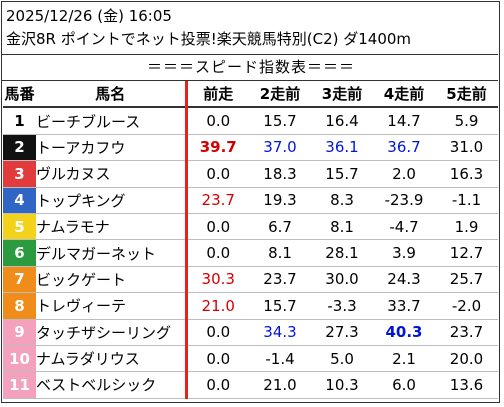 Image resolution: width=504 pixels, height=407 pixels. What do you see at coordinates (466, 253) in the screenshot?
I see `speed-index-value: 12.7` at bounding box center [466, 253].